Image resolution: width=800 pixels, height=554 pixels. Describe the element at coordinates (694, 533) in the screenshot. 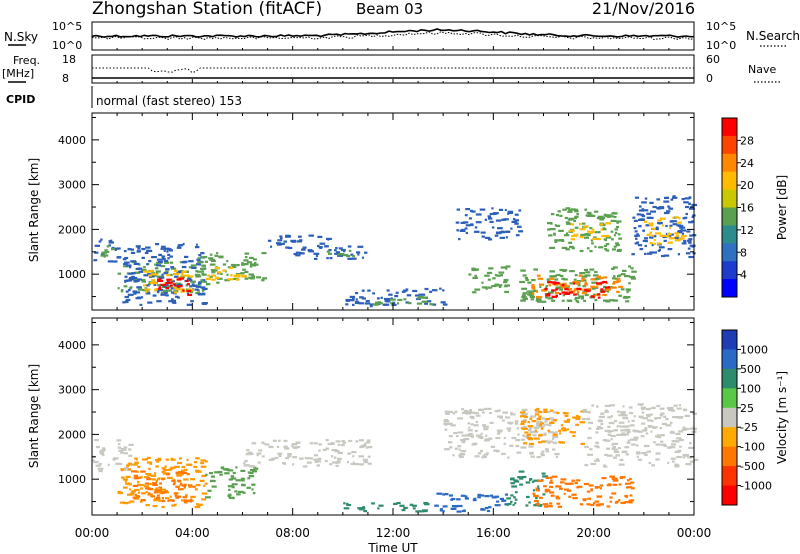

I see `time-tick-label: 00:00` at that location.